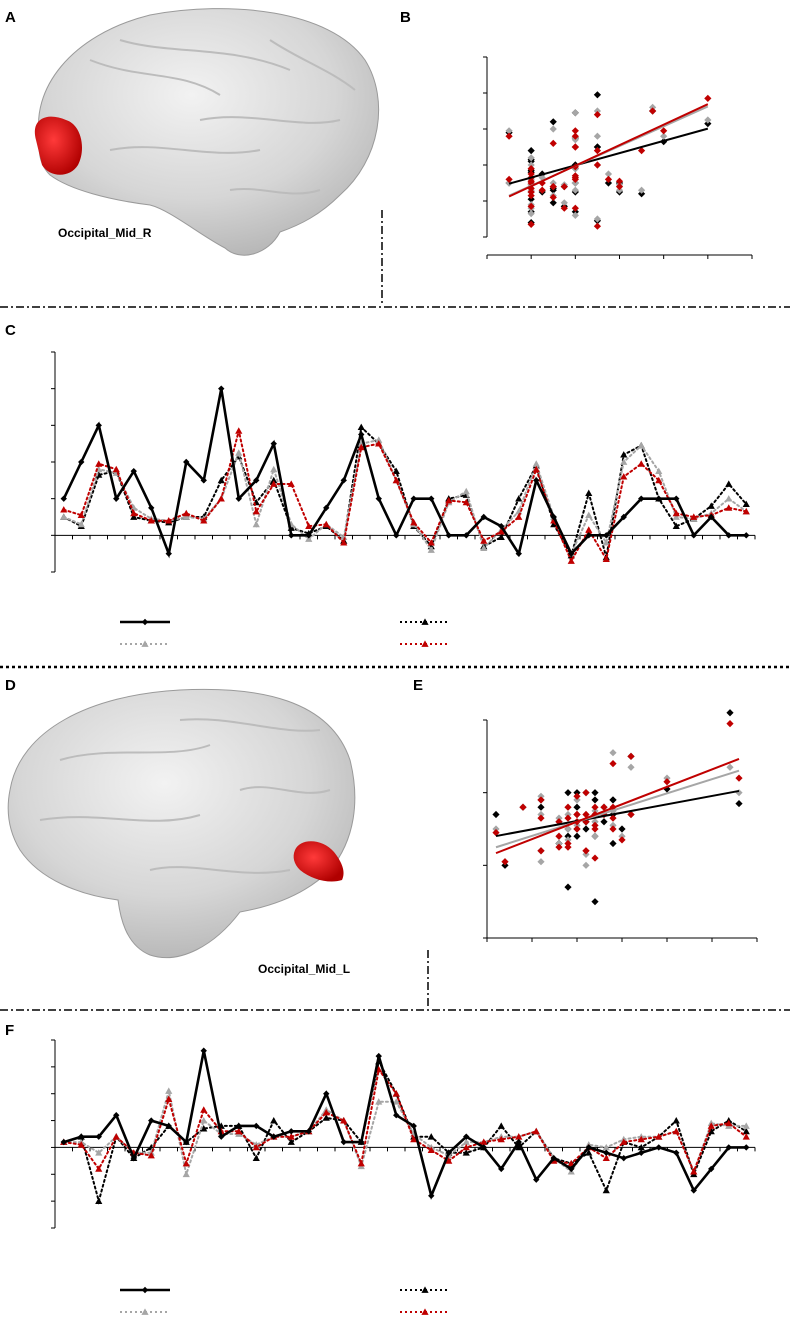  What do you see at coordinates (145, 1290) in the screenshot?
I see `legend-marker-actual` at bounding box center [145, 1290].